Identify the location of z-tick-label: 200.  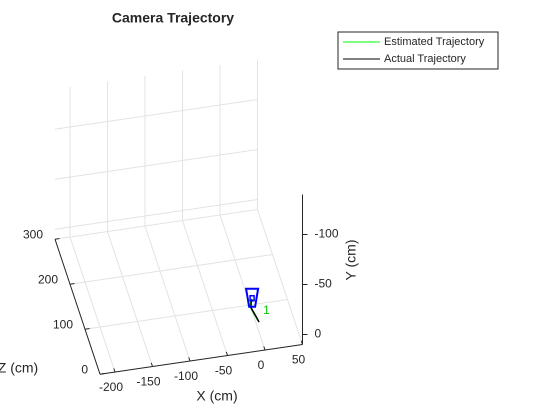
(48, 279).